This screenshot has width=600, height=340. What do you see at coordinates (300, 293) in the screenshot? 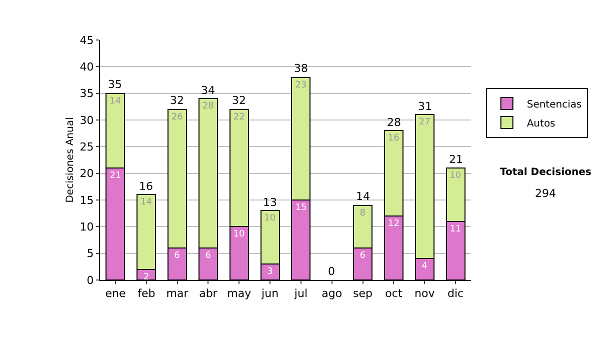
I see `x-tick-label: jul` at bounding box center [300, 293].